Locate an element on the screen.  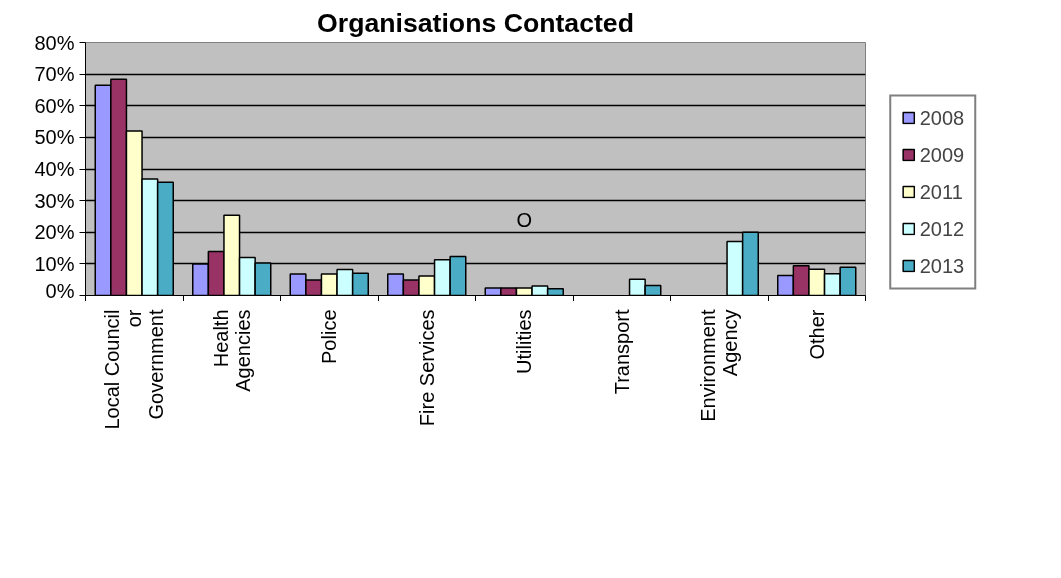
y-tick-label: 20% is located at coordinates (54, 232).